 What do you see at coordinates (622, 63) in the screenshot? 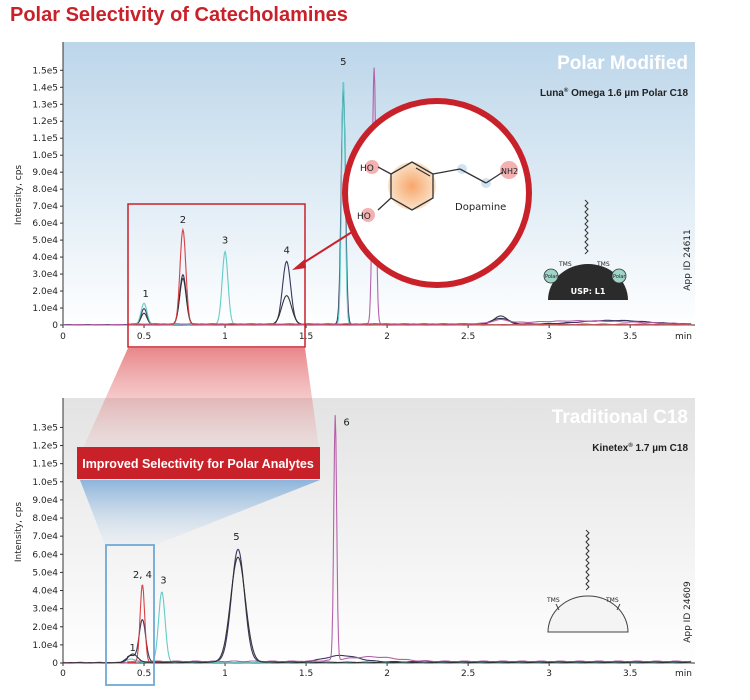
I see `panel-title: Polar Modified` at bounding box center [622, 63].